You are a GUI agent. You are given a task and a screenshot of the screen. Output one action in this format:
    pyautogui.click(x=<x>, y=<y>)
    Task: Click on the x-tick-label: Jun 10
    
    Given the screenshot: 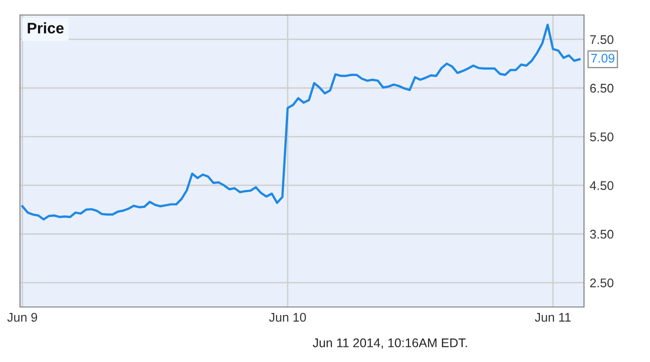 What is the action you would take?
    pyautogui.click(x=287, y=317)
    